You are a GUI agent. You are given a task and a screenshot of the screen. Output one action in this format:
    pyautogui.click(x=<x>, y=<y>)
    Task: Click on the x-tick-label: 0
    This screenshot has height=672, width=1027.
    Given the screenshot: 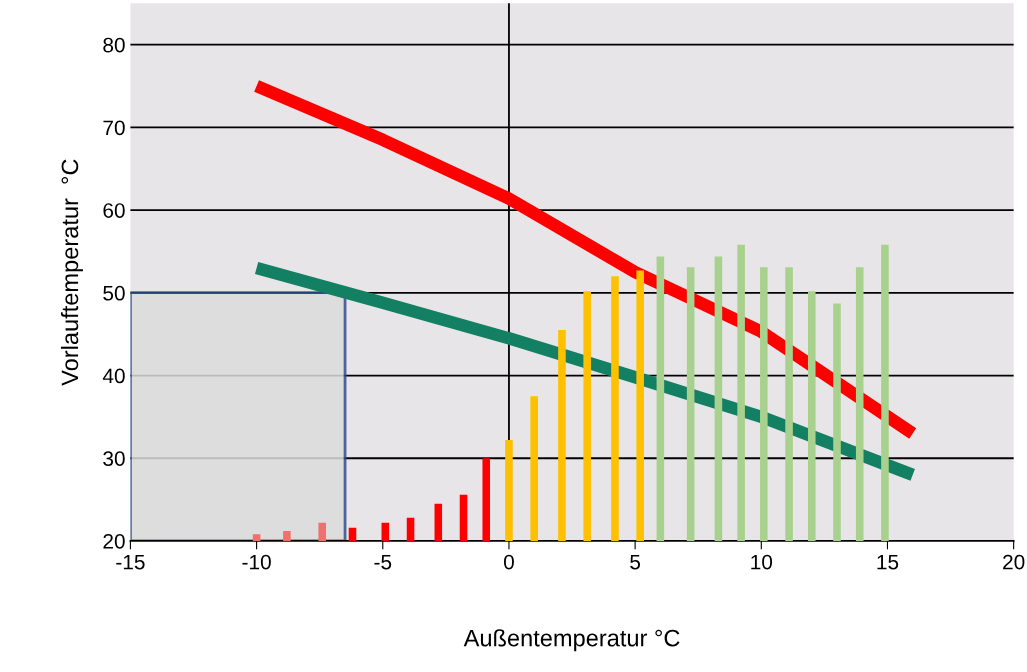 What is the action you would take?
    pyautogui.click(x=508, y=562)
    